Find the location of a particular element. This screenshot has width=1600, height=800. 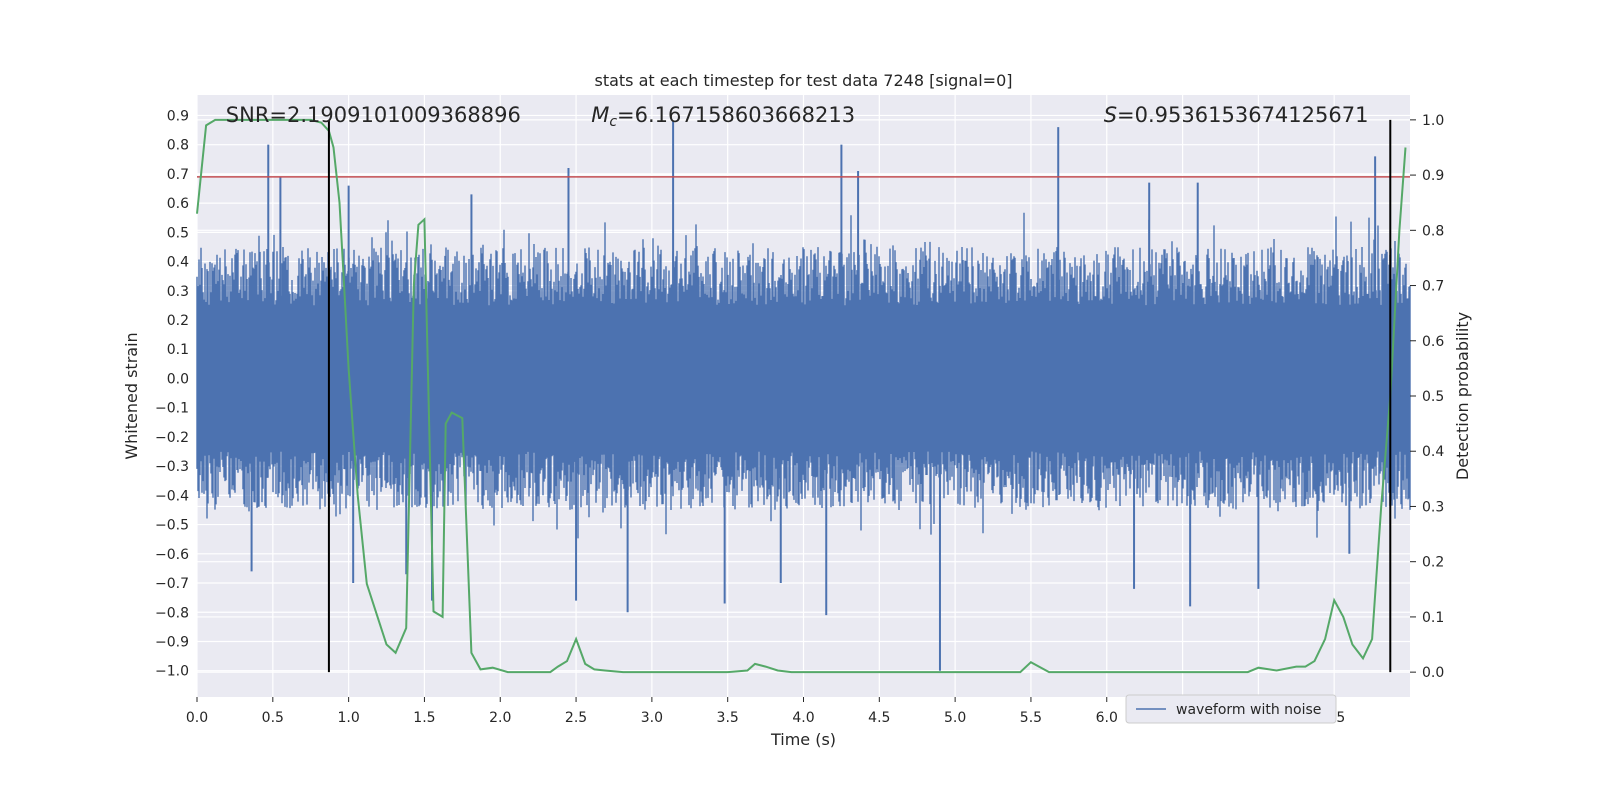

y-tick-label: −0.5 is located at coordinates (172, 526).